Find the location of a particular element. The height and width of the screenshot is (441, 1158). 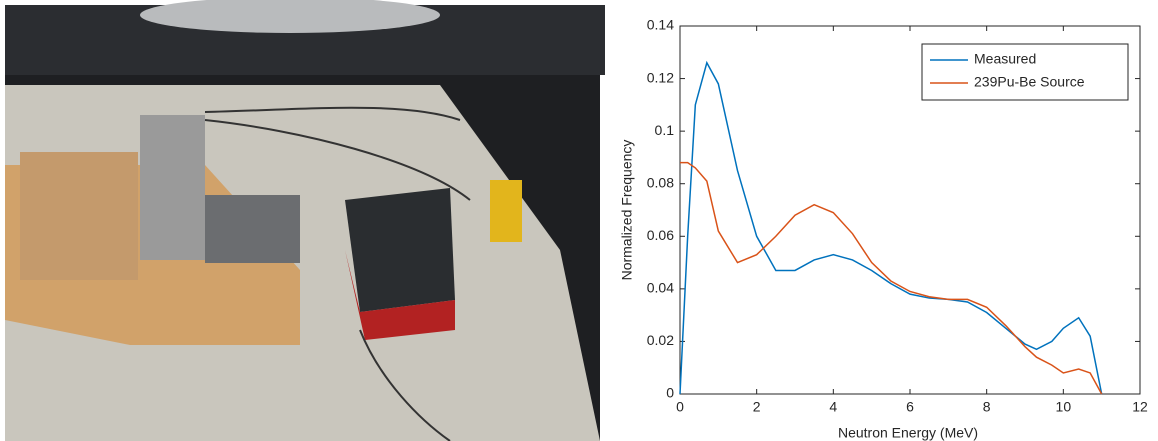

x-tick-label: 0 is located at coordinates (680, 407).